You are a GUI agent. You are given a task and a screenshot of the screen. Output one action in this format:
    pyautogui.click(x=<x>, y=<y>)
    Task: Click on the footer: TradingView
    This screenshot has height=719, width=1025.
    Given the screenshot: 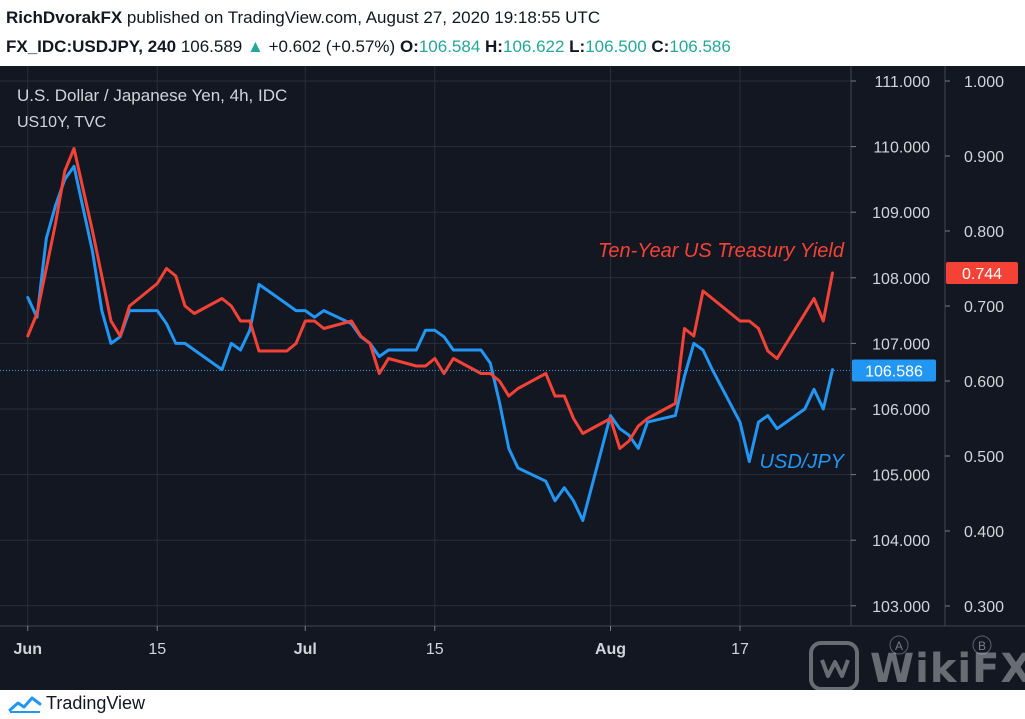 What is the action you would take?
    pyautogui.click(x=512, y=704)
    